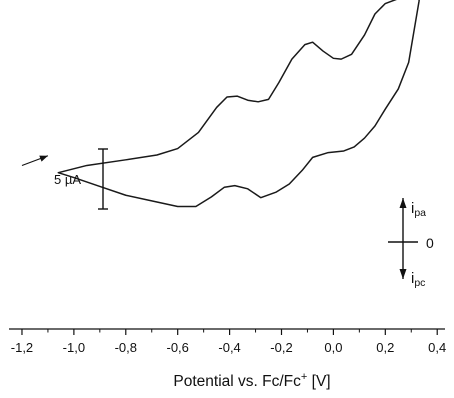 The width and height of the screenshot is (454, 398). Describe the element at coordinates (22, 347) in the screenshot. I see `x-tick-label: -1,2` at that location.